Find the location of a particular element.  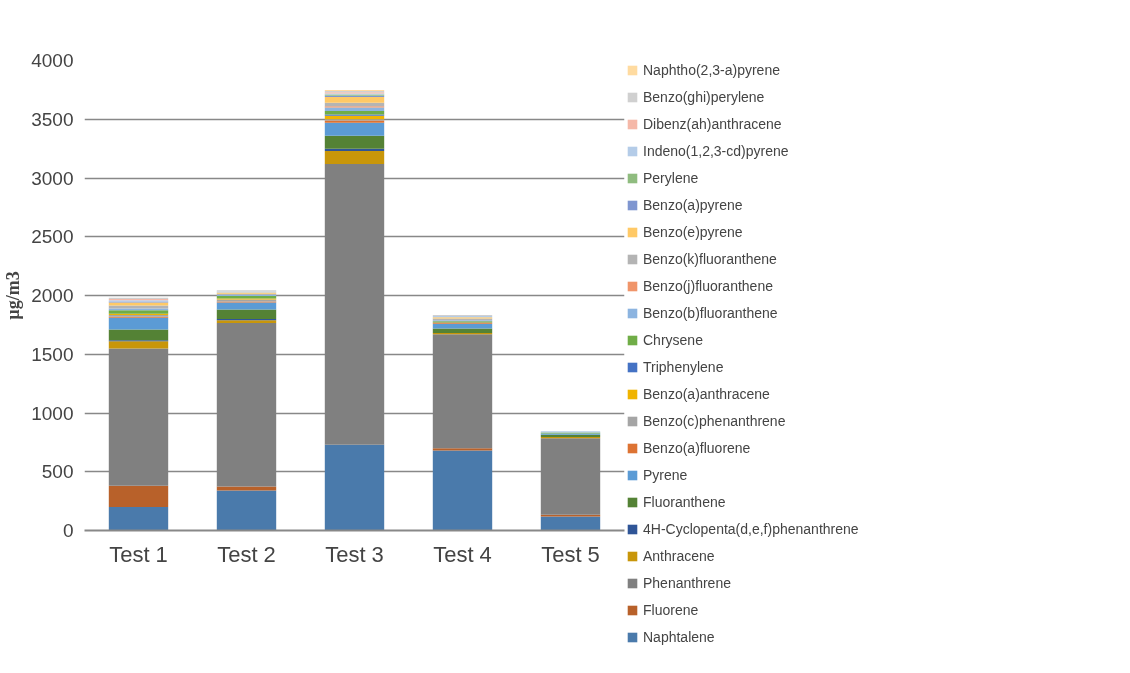

legend-label: Benzo(k)fluoranthene is located at coordinates (710, 259).